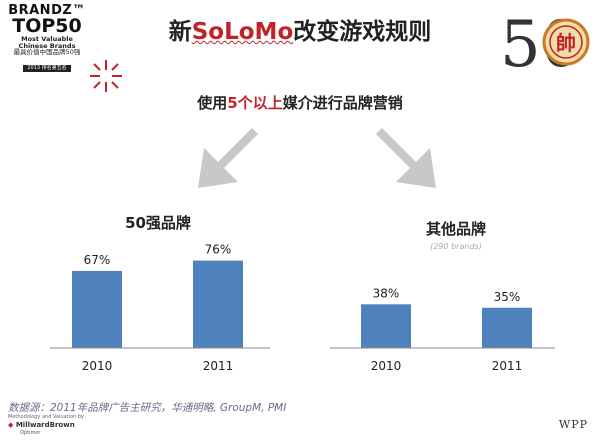 The height and width of the screenshot is (443, 600). What do you see at coordinates (228, 158) in the screenshot?
I see `arrow-down-left-icon` at bounding box center [228, 158].